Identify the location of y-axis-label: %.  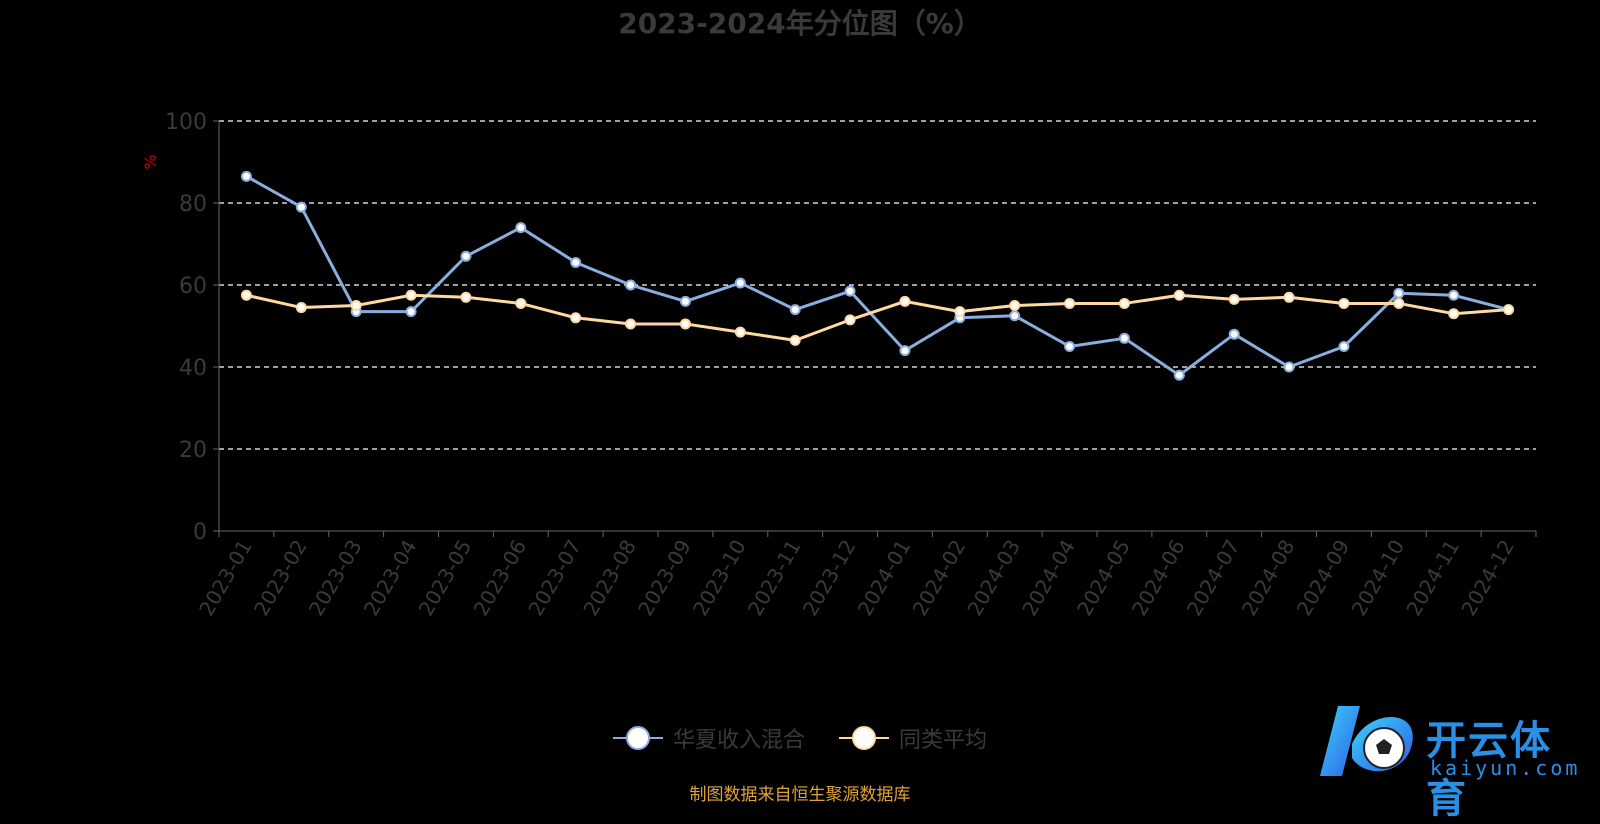
(150, 161).